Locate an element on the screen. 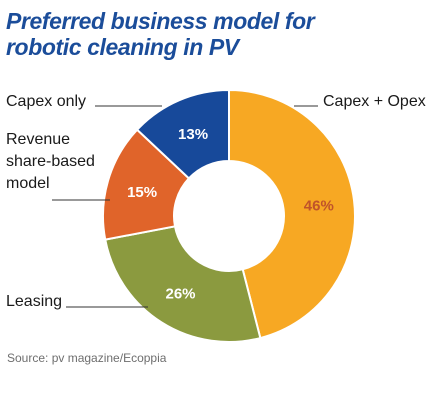 This screenshot has height=400, width=431. category-label-capex-opex: Capex + Opex is located at coordinates (374, 101).